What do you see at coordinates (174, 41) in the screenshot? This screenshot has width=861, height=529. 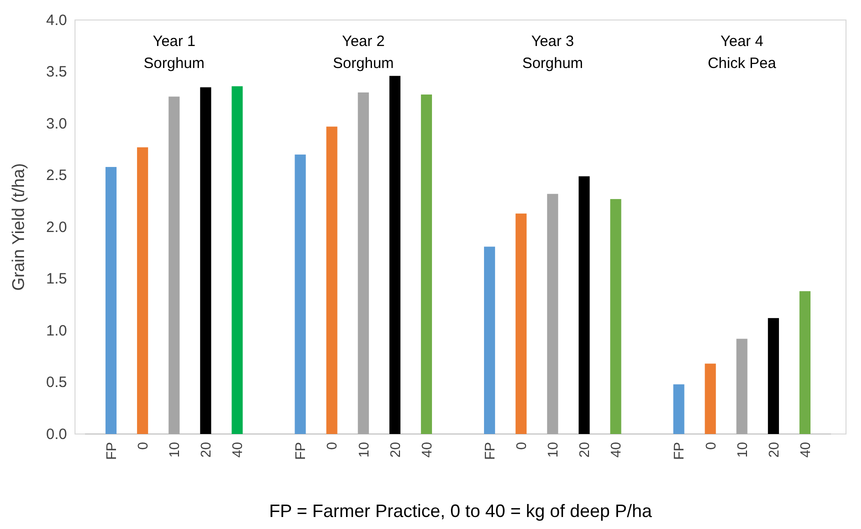 I see `annotation: Year 1` at bounding box center [174, 41].